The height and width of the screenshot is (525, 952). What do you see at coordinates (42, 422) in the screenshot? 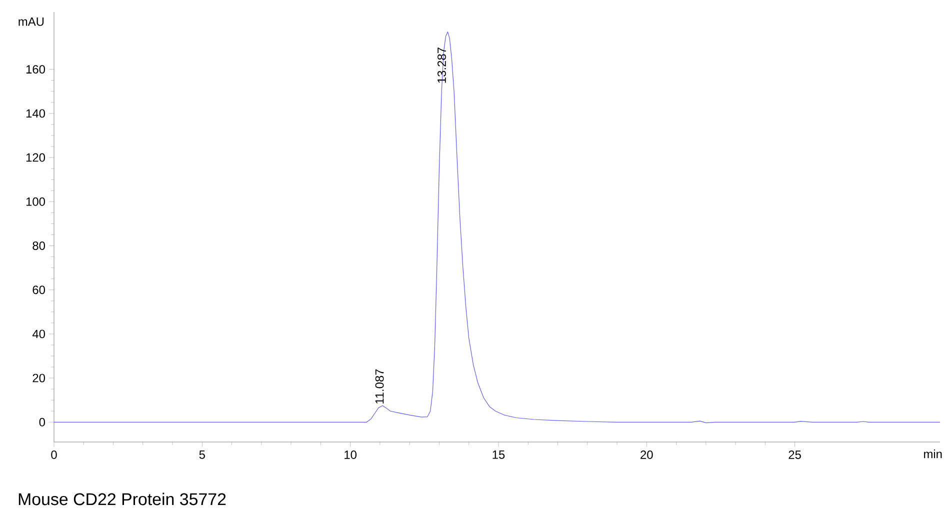
I see `y-tick-label: 0` at bounding box center [42, 422].